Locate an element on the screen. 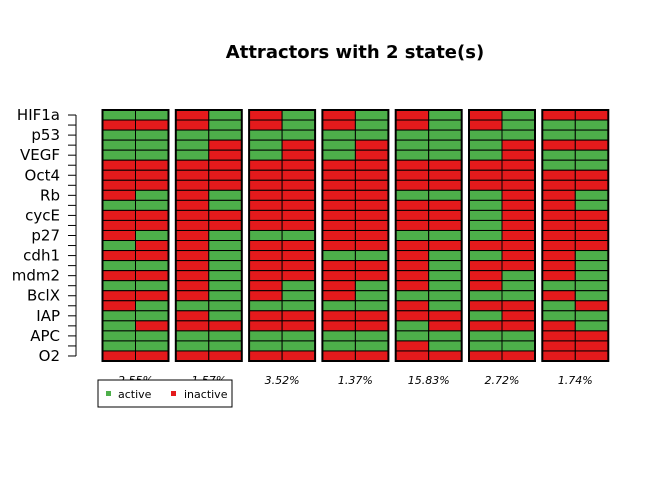 The height and width of the screenshot is (480, 672). attractor-block is located at coordinates (428, 235).